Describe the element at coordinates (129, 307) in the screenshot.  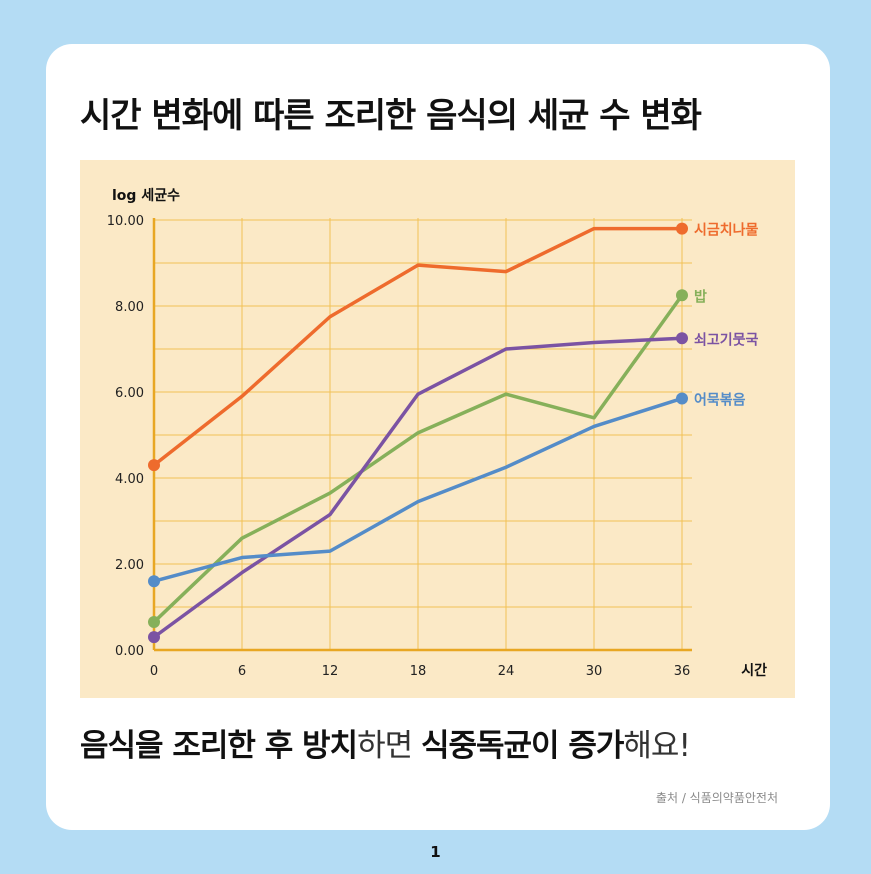
I see `y-tick-label: 8.00` at that location.